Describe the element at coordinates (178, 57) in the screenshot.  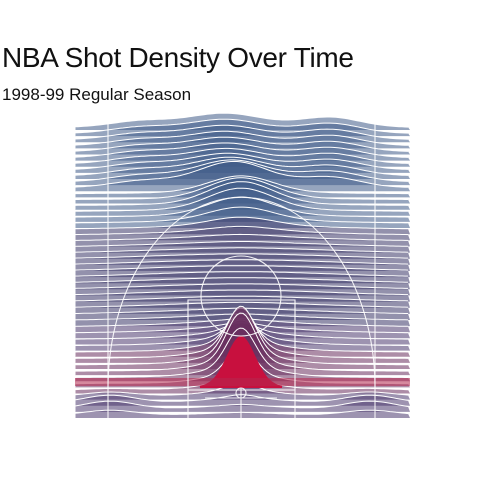
I see `chart-title: NBA Shot Density Over Time` at that location.